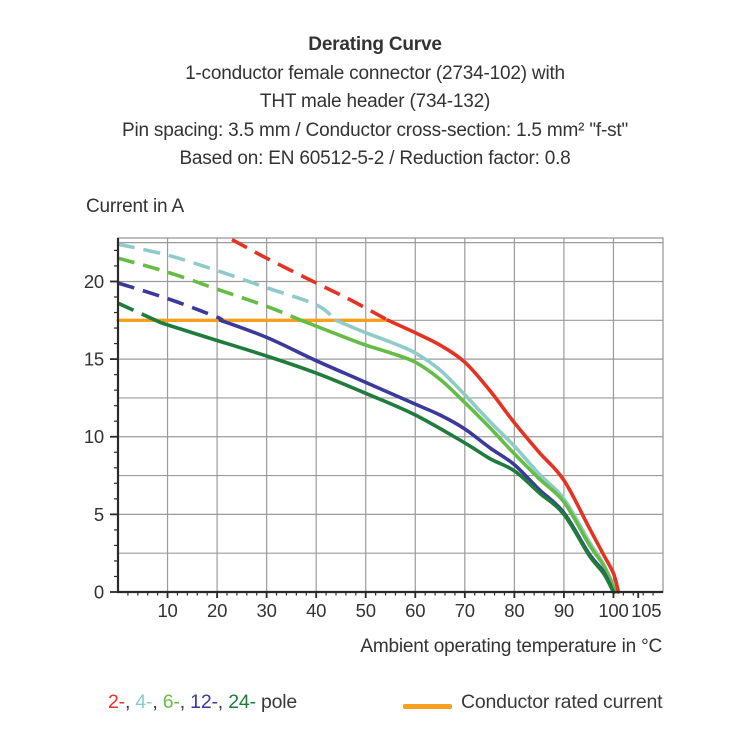  I want to click on y-tick-label: 0, so click(99, 592).